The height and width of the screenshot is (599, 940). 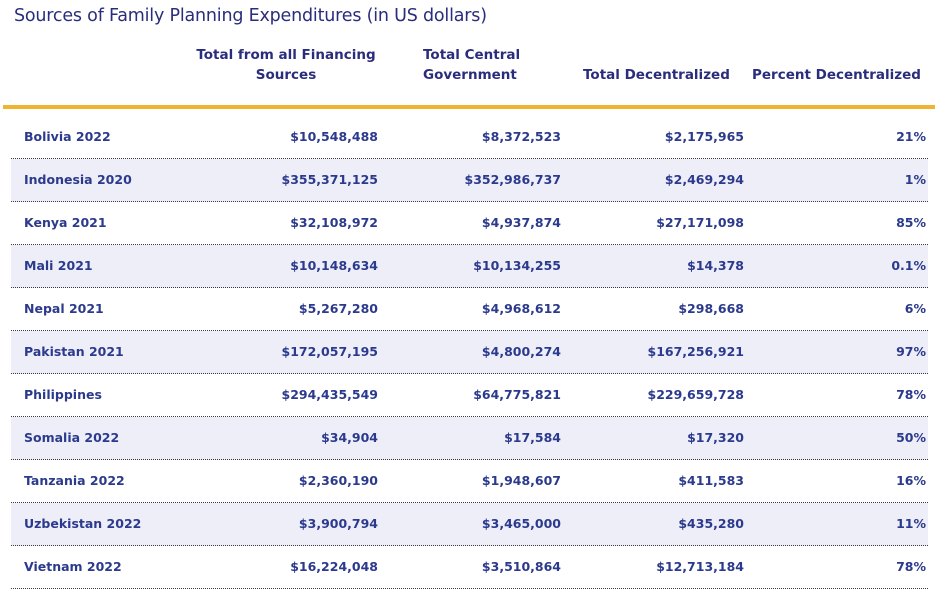 What do you see at coordinates (521, 566) in the screenshot?
I see `cell-central-government: $3,510,864` at bounding box center [521, 566].